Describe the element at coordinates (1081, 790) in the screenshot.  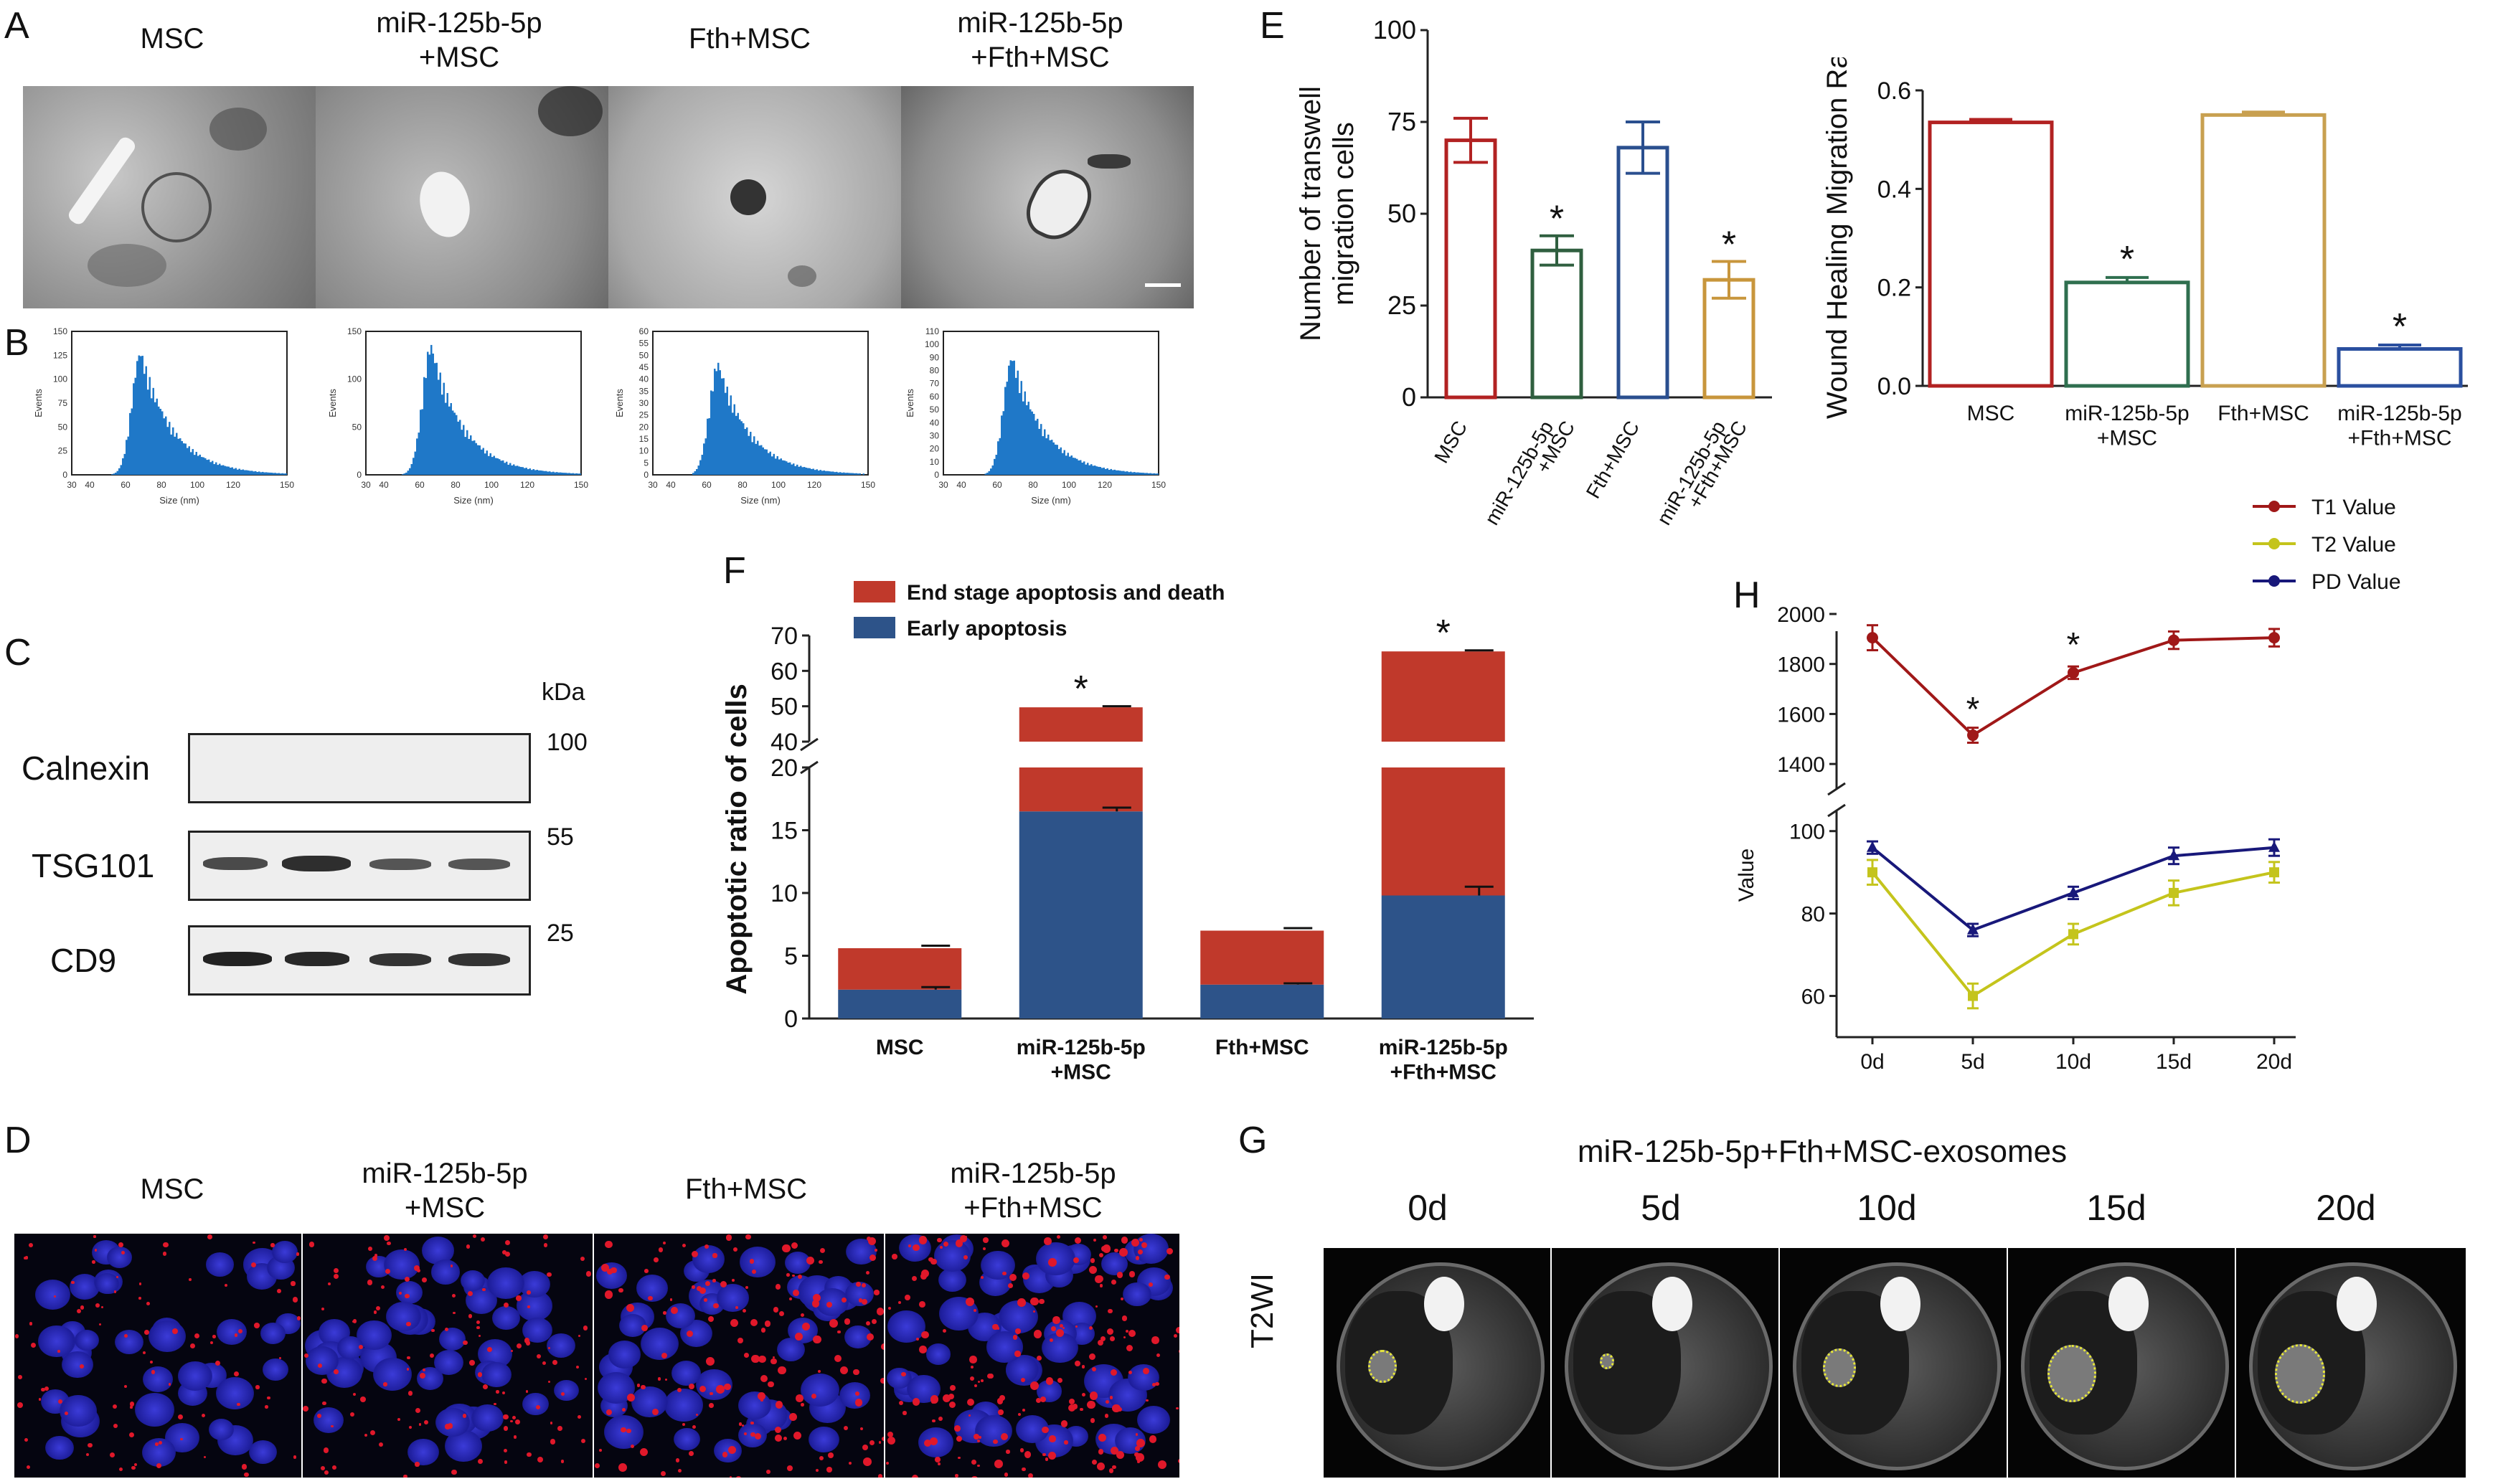
I see `bar-end-stage-apoptosis` at that location.